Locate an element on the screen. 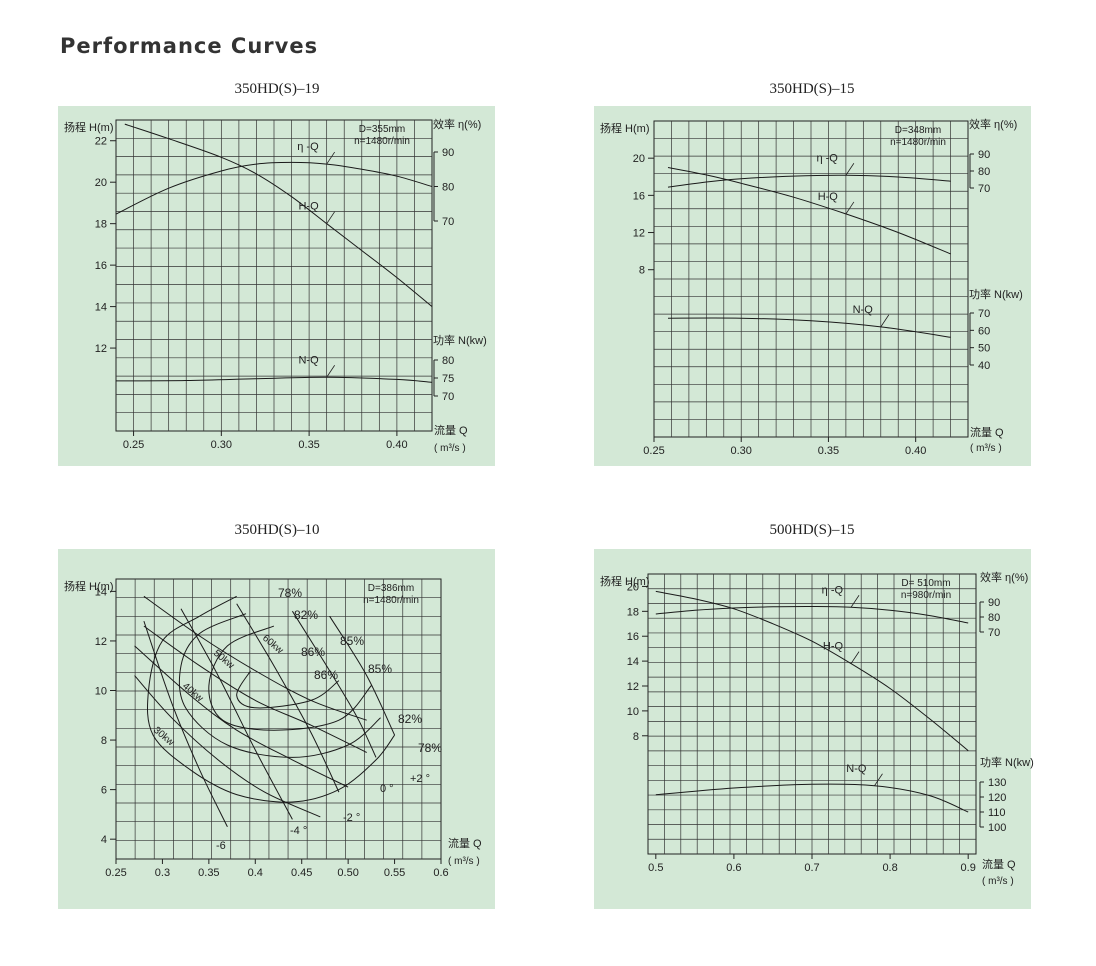 Image resolution: width=1096 pixels, height=966 pixels. efficiency-label: 82% is located at coordinates (410, 719).